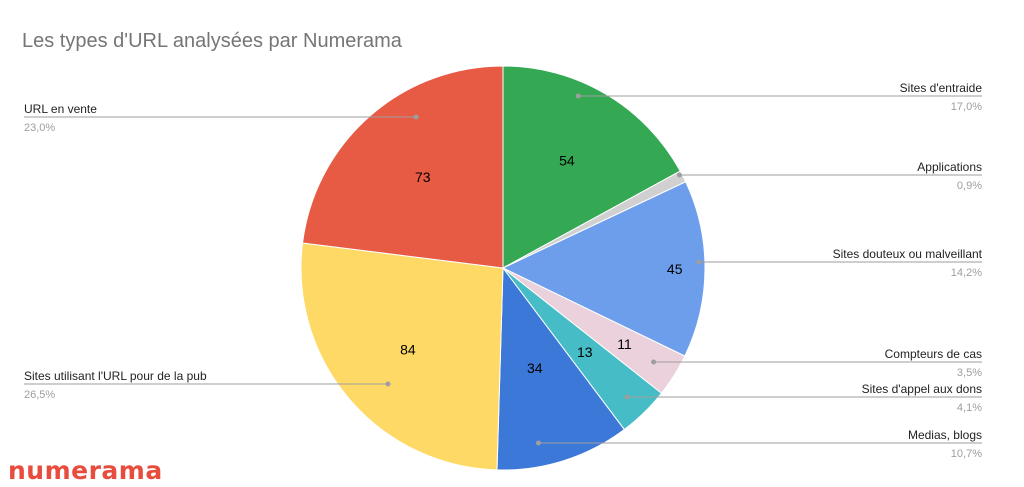 The height and width of the screenshot is (487, 1024). What do you see at coordinates (945, 435) in the screenshot?
I see `callout-category-label: Medias, blogs` at bounding box center [945, 435].